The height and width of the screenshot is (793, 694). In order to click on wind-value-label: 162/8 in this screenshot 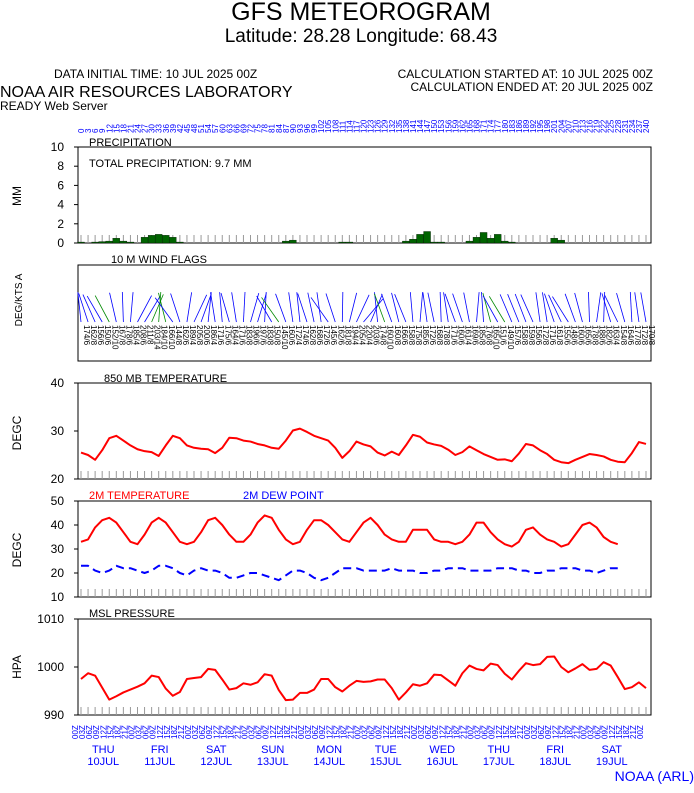, I will do `click(312, 335)`.